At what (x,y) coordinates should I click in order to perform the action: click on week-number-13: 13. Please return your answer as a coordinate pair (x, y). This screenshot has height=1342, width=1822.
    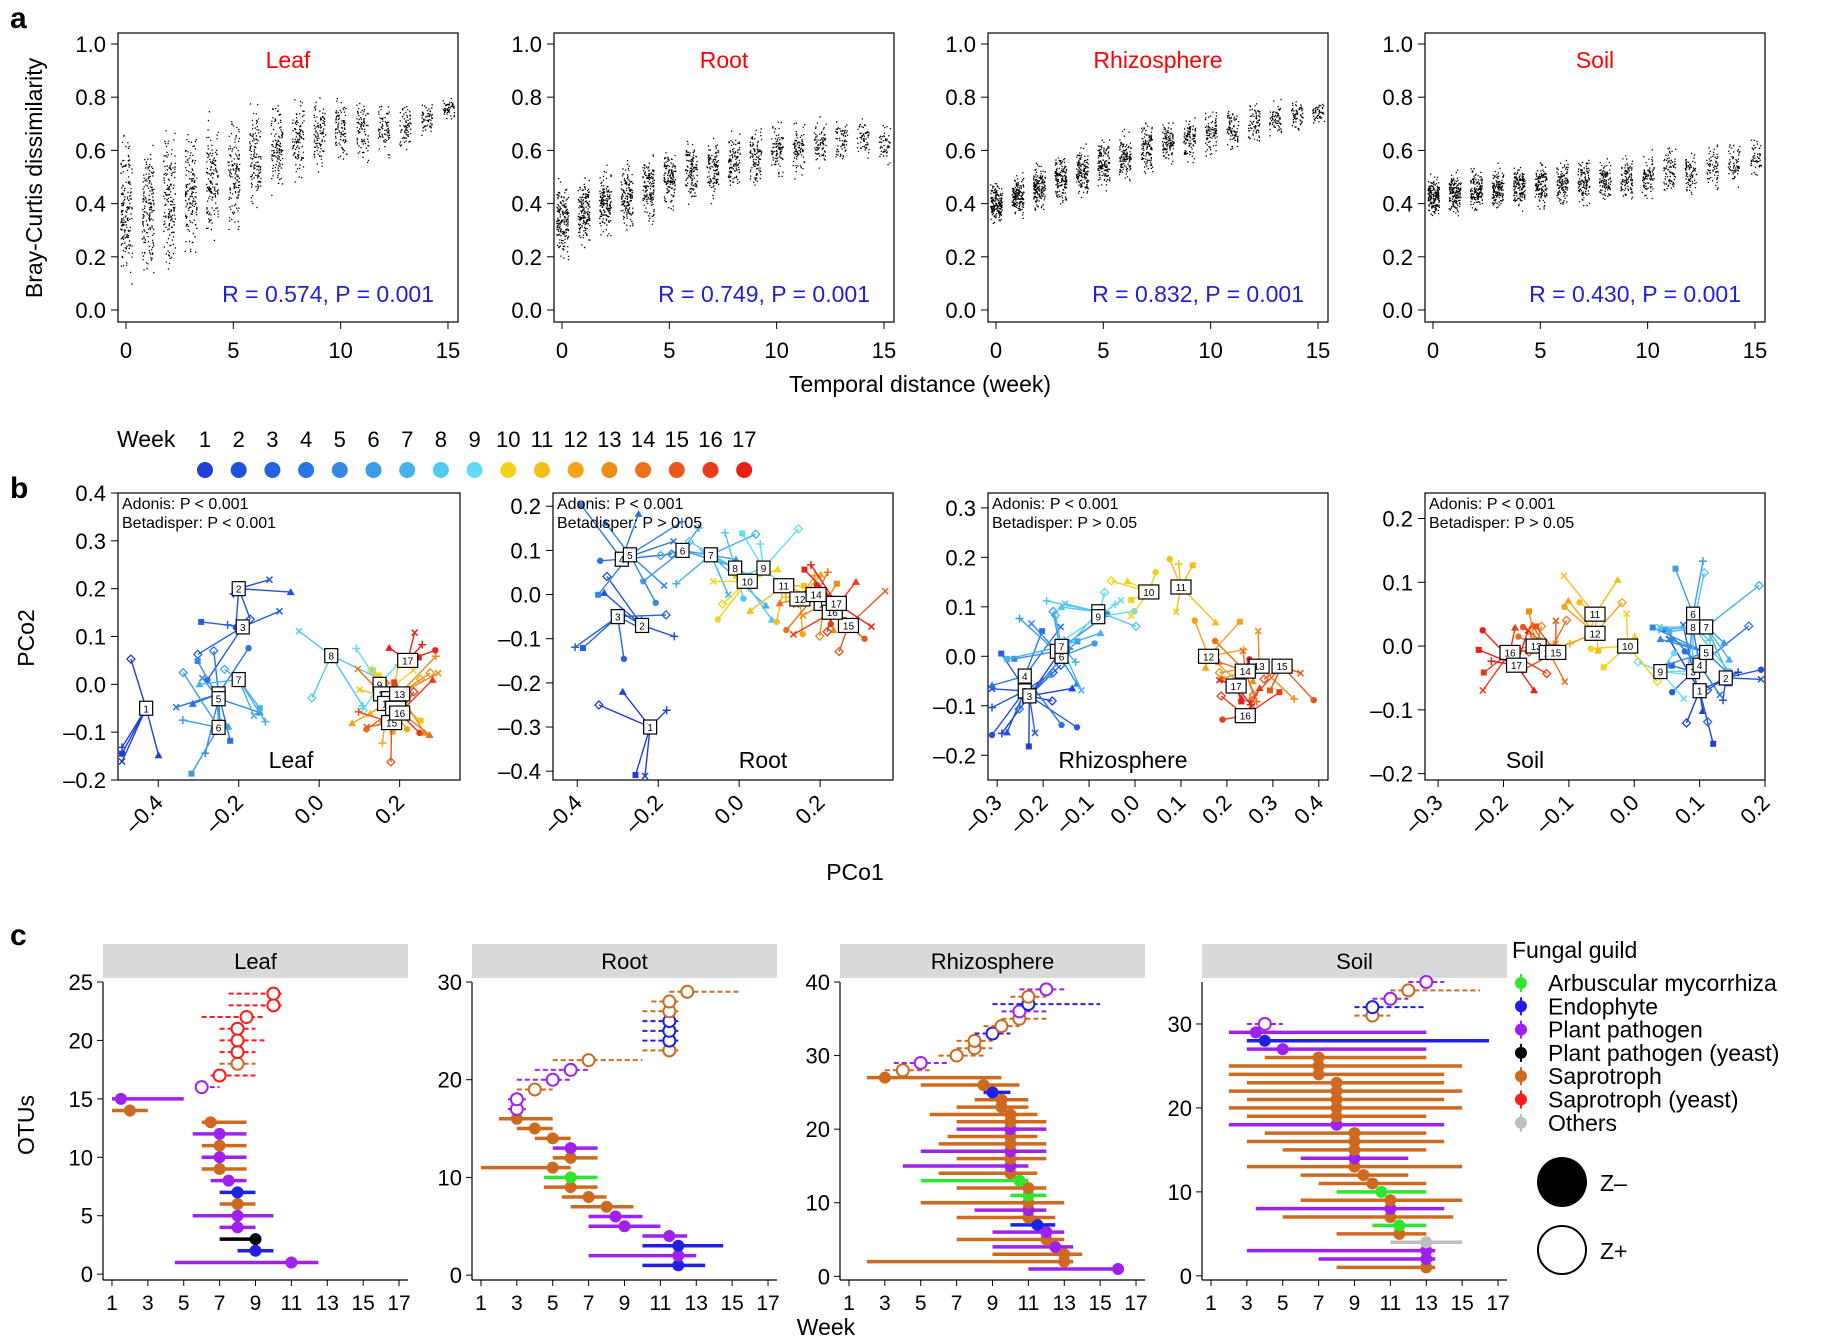
    Looking at the image, I should click on (609, 439).